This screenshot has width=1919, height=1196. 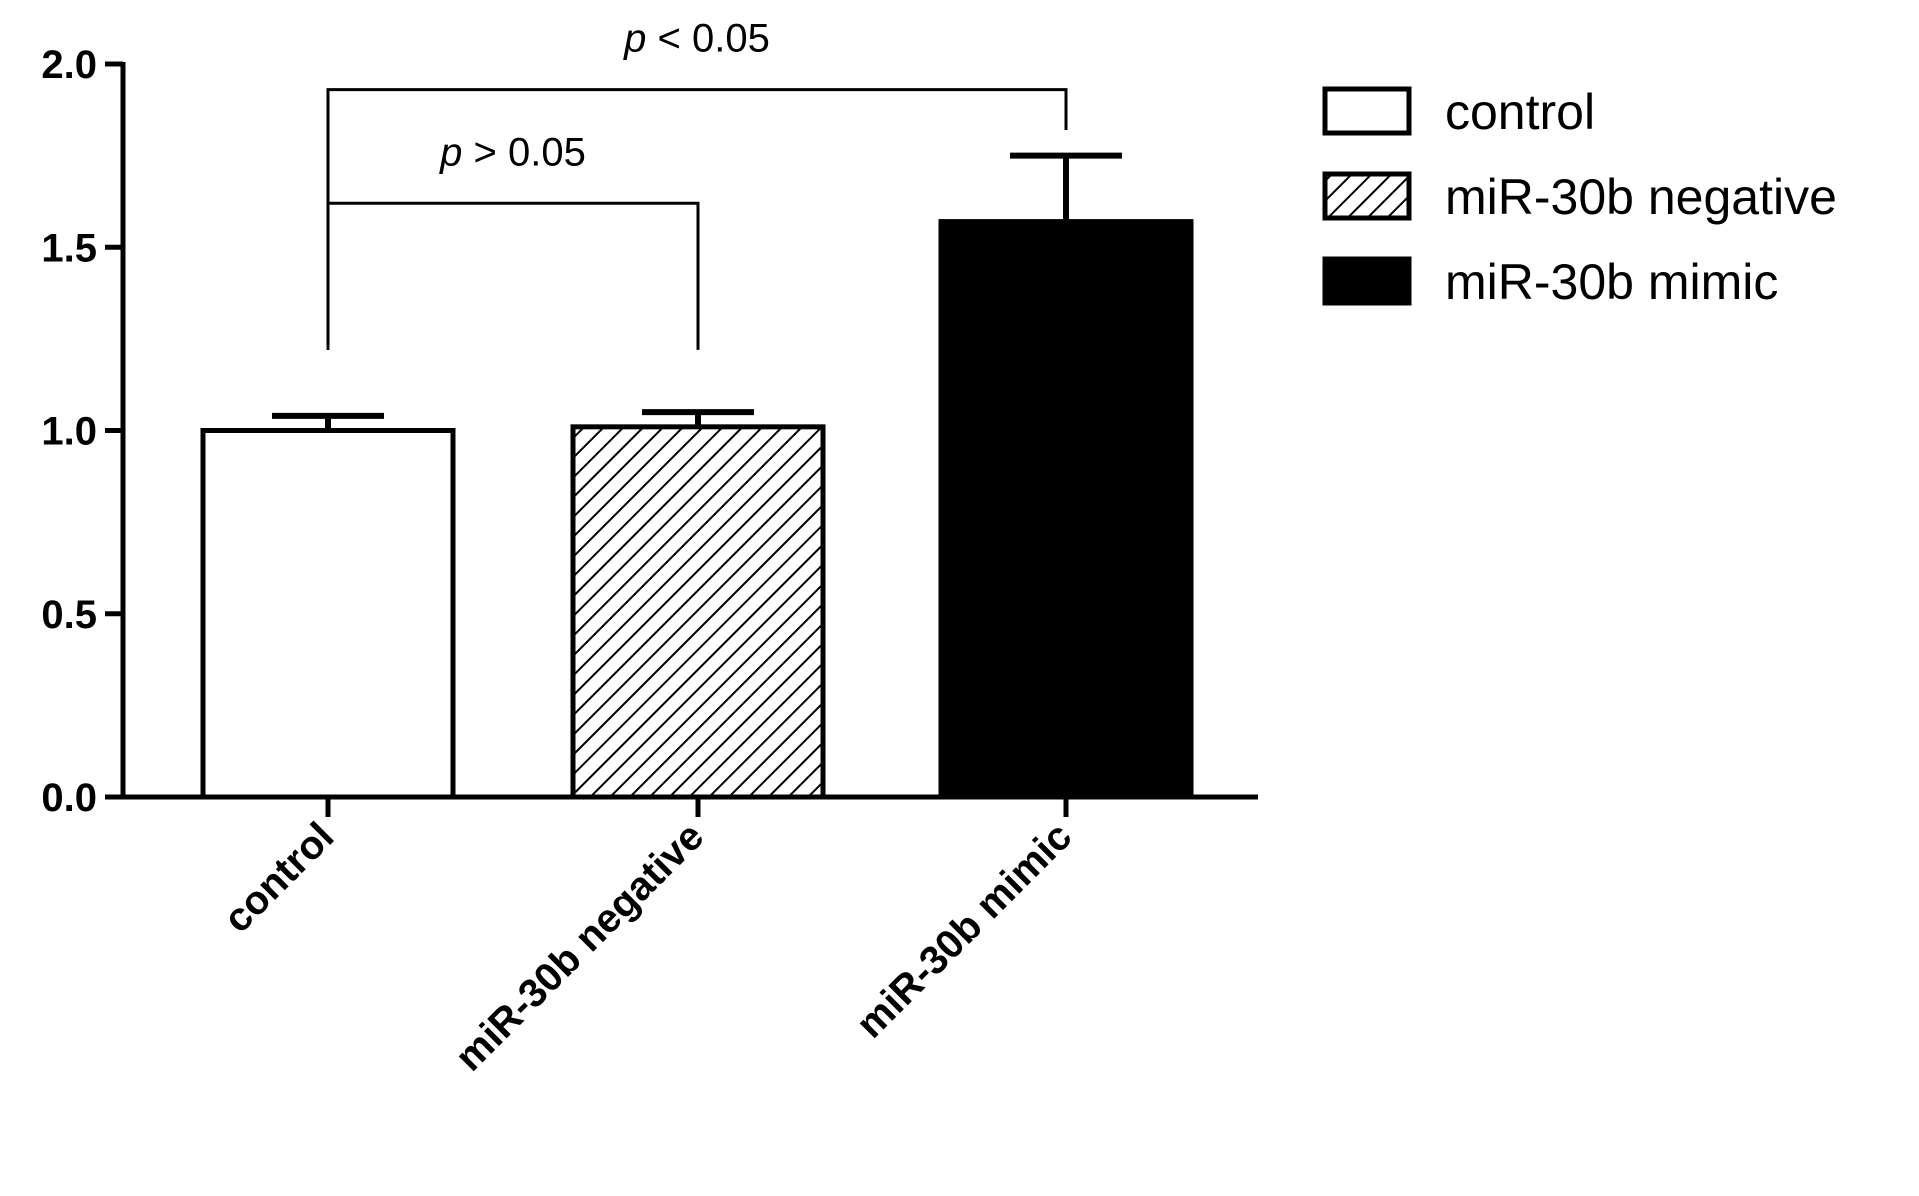 What do you see at coordinates (69, 432) in the screenshot?
I see `y-tick-label: 1.0` at bounding box center [69, 432].